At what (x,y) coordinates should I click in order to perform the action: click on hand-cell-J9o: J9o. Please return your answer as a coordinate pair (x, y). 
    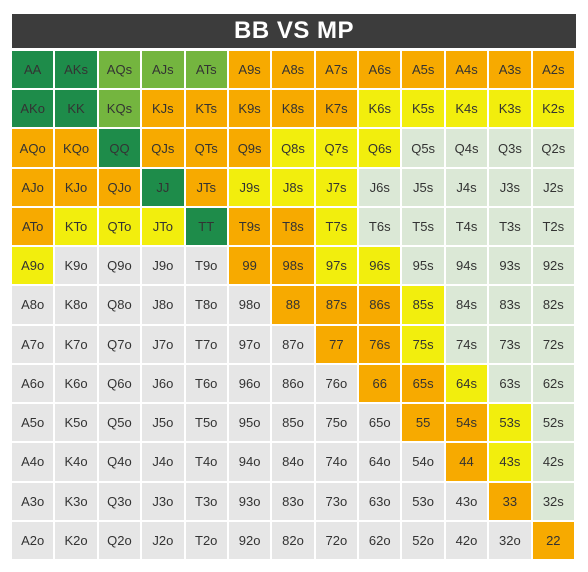
    Looking at the image, I should click on (163, 266).